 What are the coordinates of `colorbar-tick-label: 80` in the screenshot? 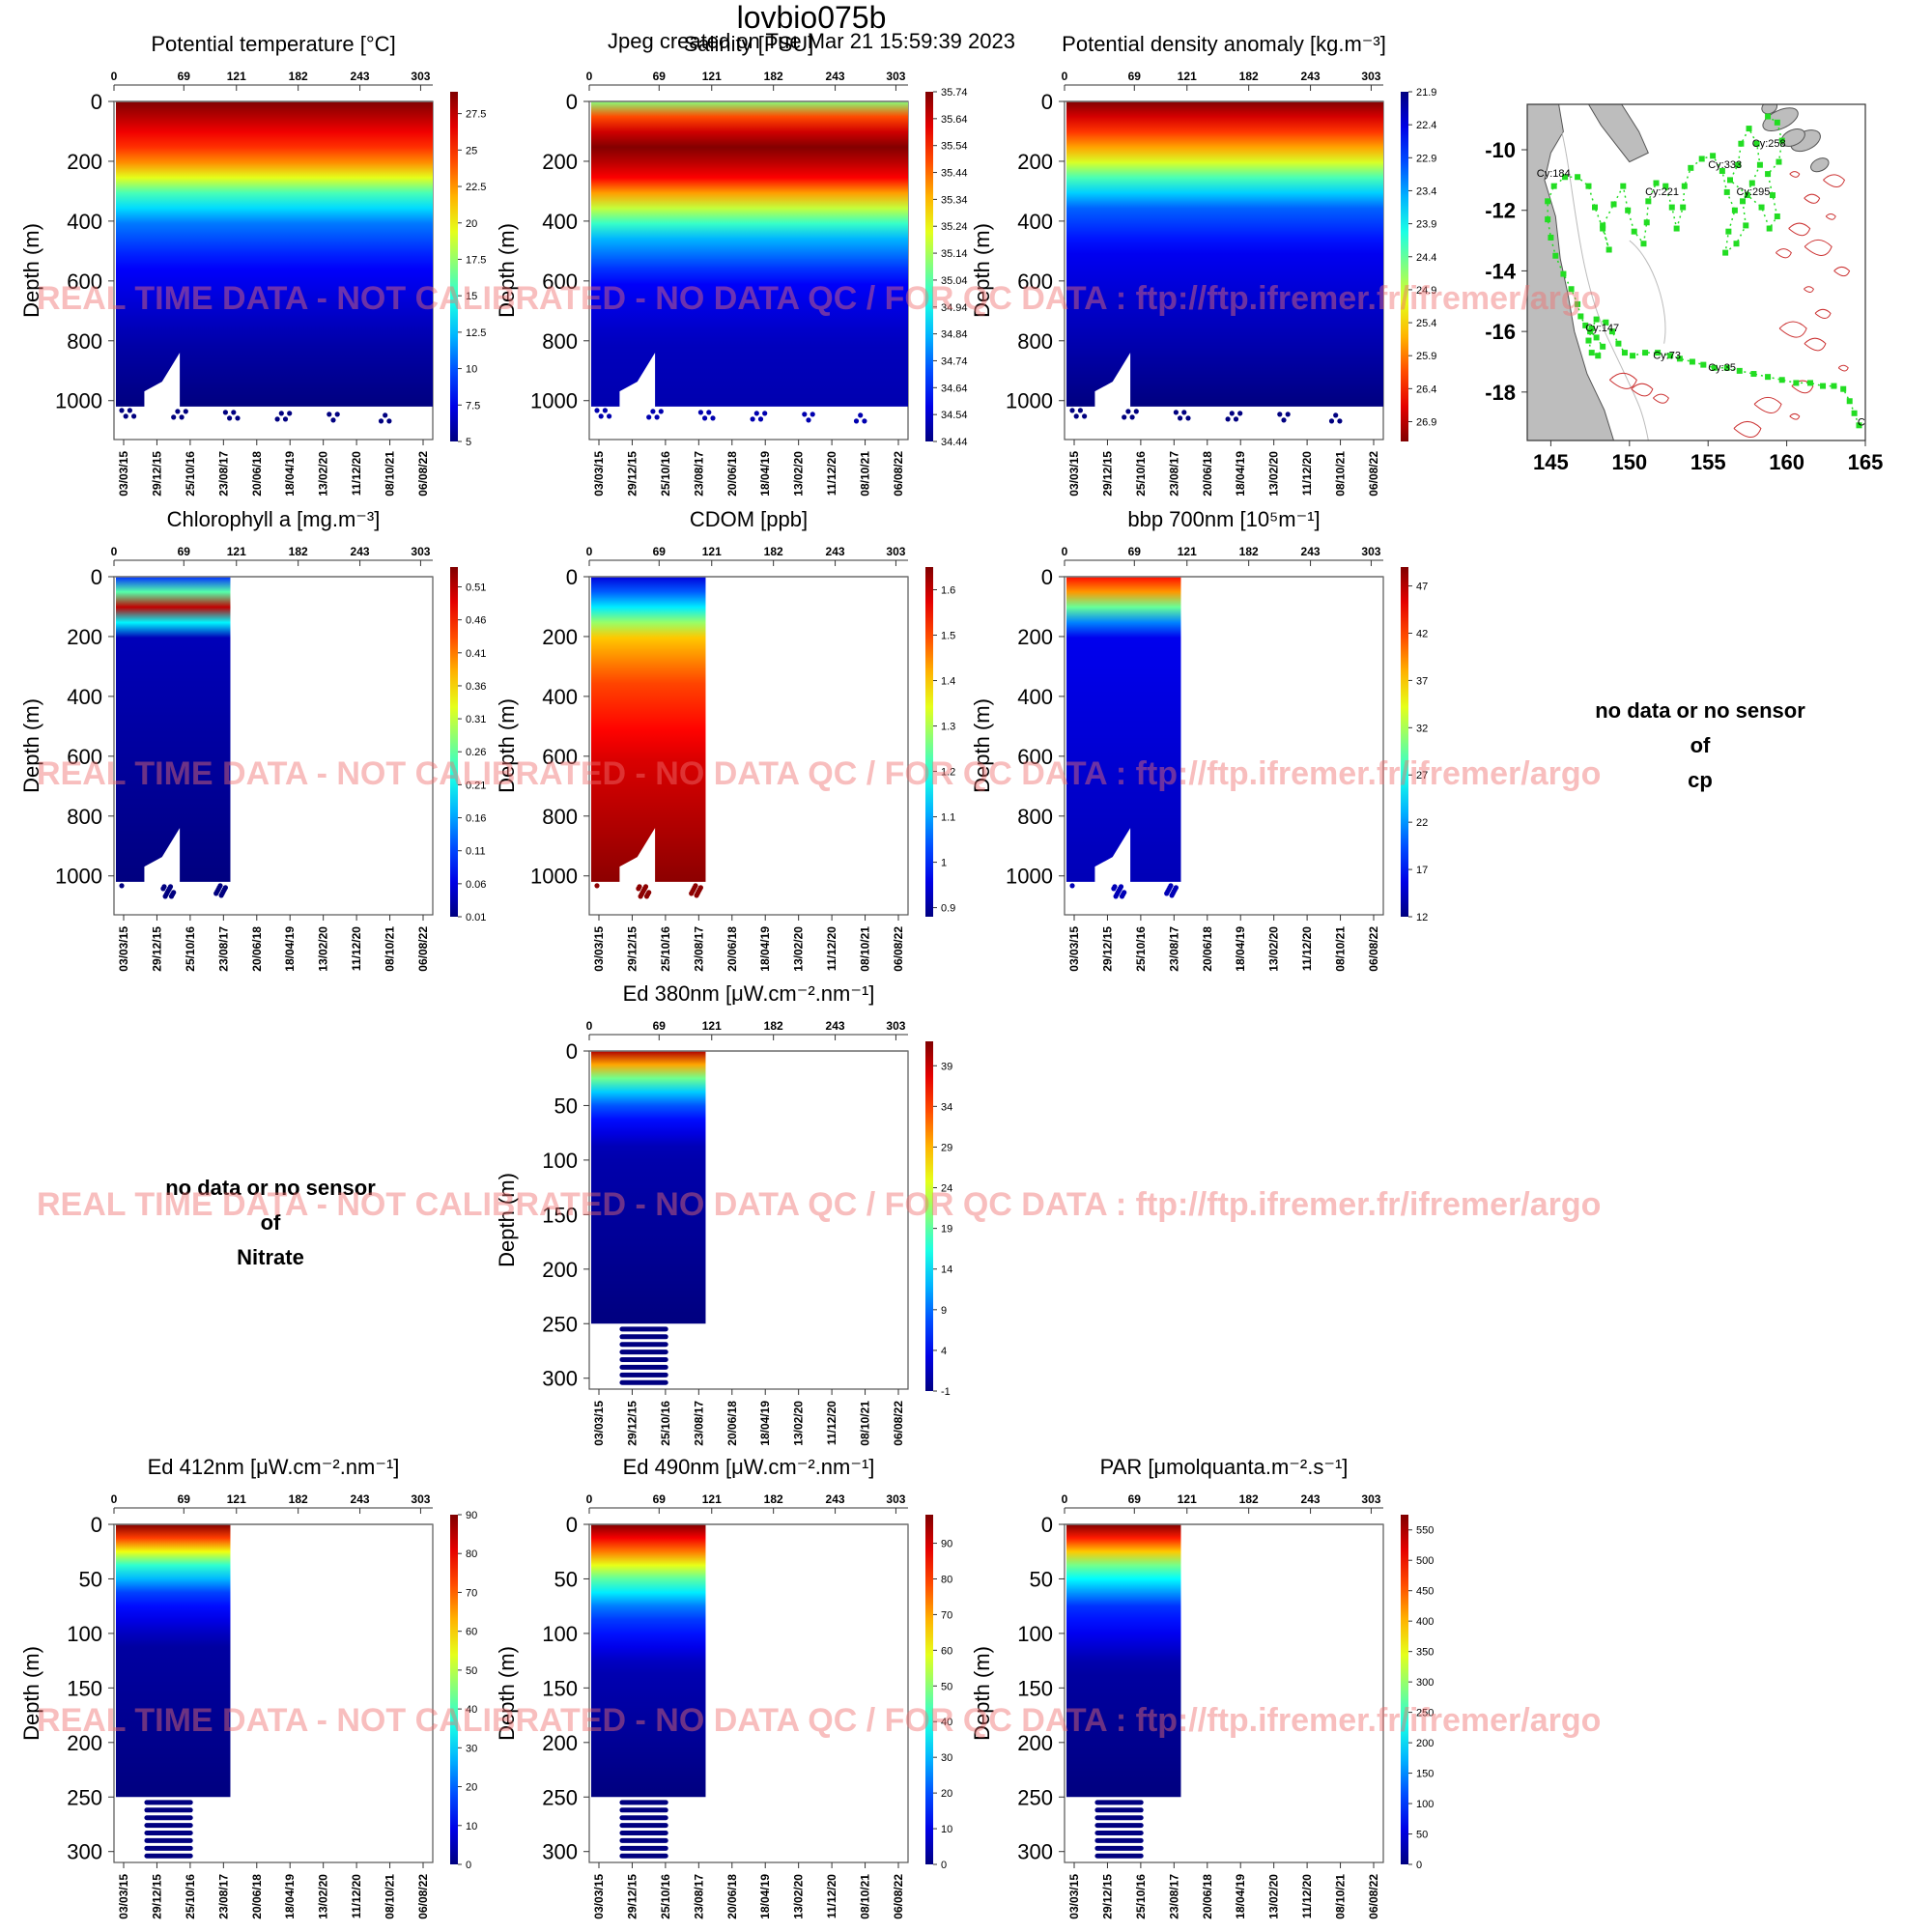 It's located at (471, 1554).